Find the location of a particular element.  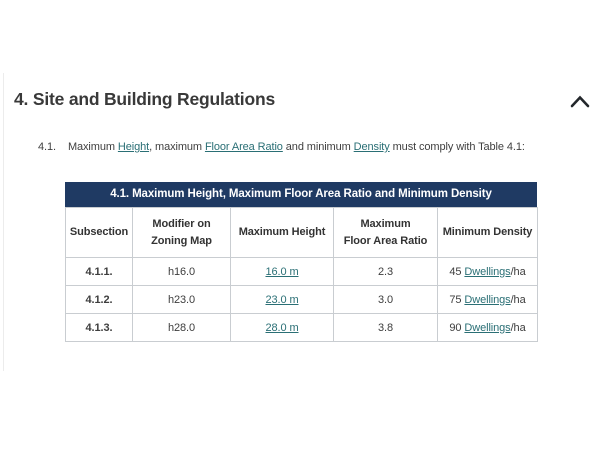

subsection-cell: 4.1.3. is located at coordinates (99, 327).